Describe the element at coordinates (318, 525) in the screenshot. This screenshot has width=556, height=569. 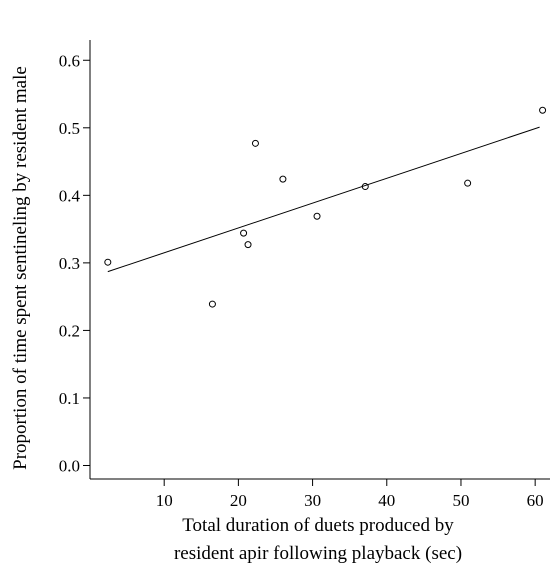
I see `x-axis-title-line-1: Total duration of duets produced by` at that location.